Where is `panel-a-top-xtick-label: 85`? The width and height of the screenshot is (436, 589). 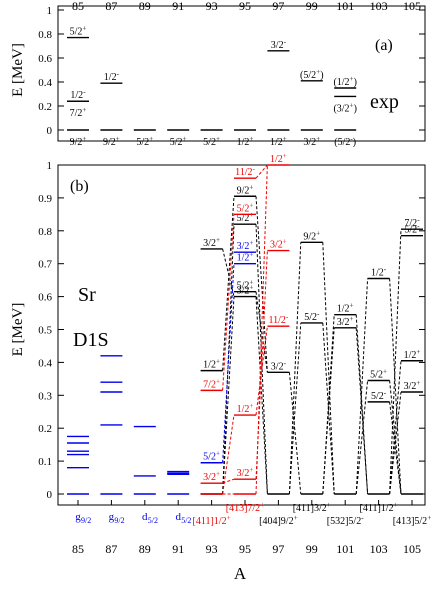
panel-a-top-xtick-label: 85 is located at coordinates (78, 6).